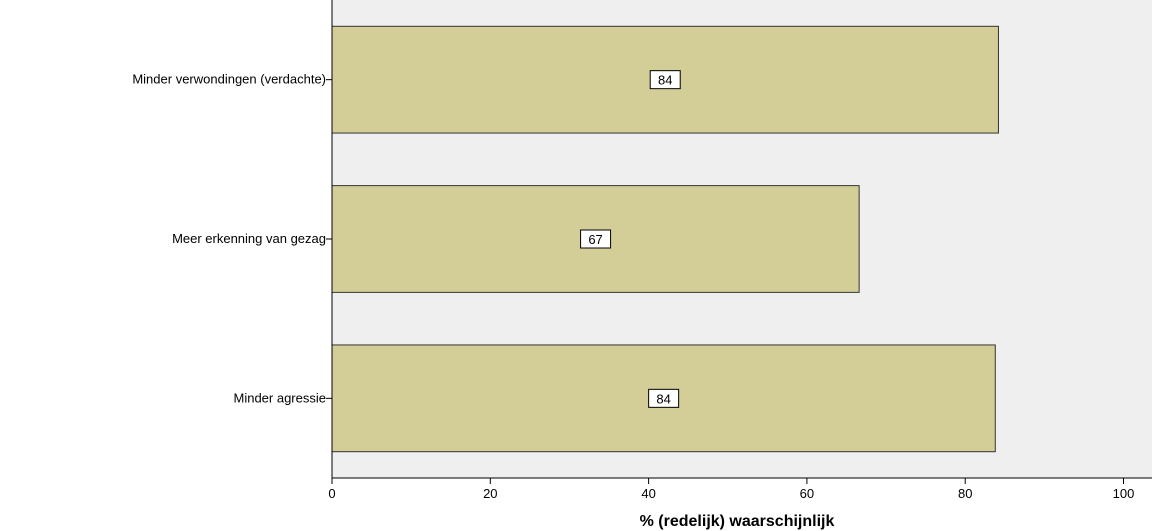 This screenshot has height=531, width=1152. Describe the element at coordinates (331, 493) in the screenshot. I see `x-tick-label: 0` at that location.